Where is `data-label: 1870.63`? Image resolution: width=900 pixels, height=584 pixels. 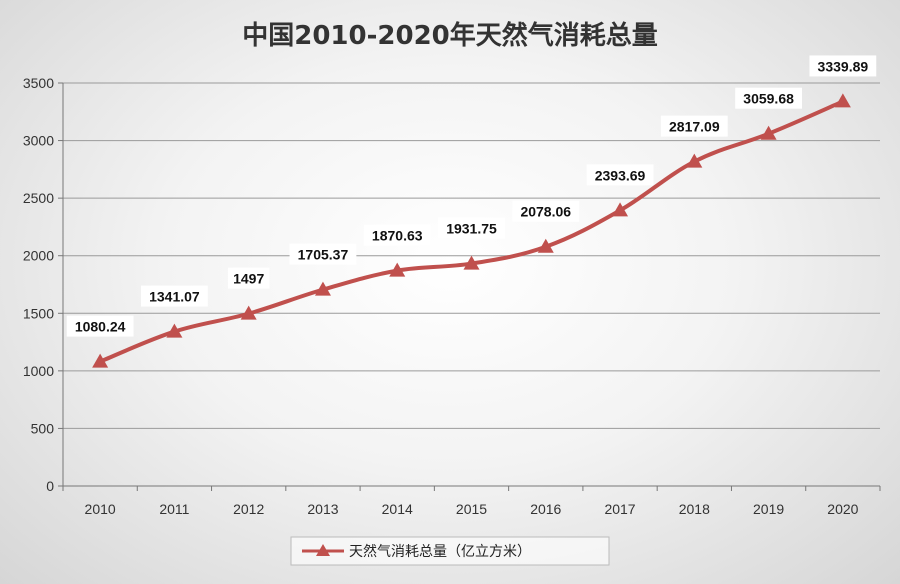
data-label: 1870.63 is located at coordinates (397, 236).